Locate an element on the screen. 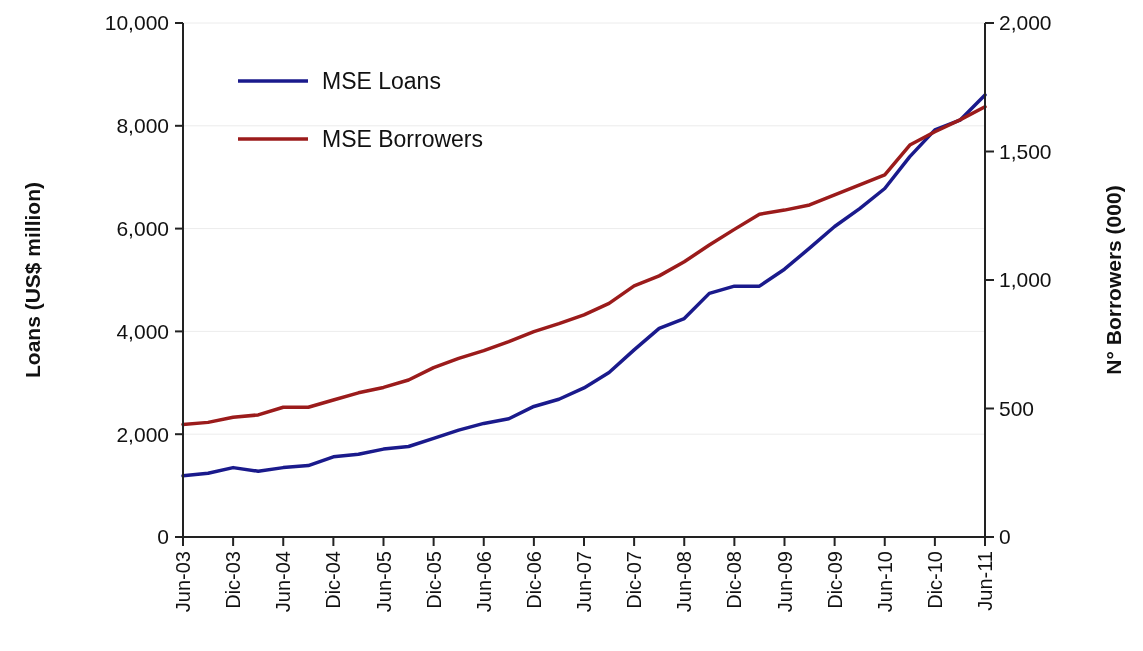 This screenshot has width=1143, height=651. y-tick-label: 0 is located at coordinates (163, 537).